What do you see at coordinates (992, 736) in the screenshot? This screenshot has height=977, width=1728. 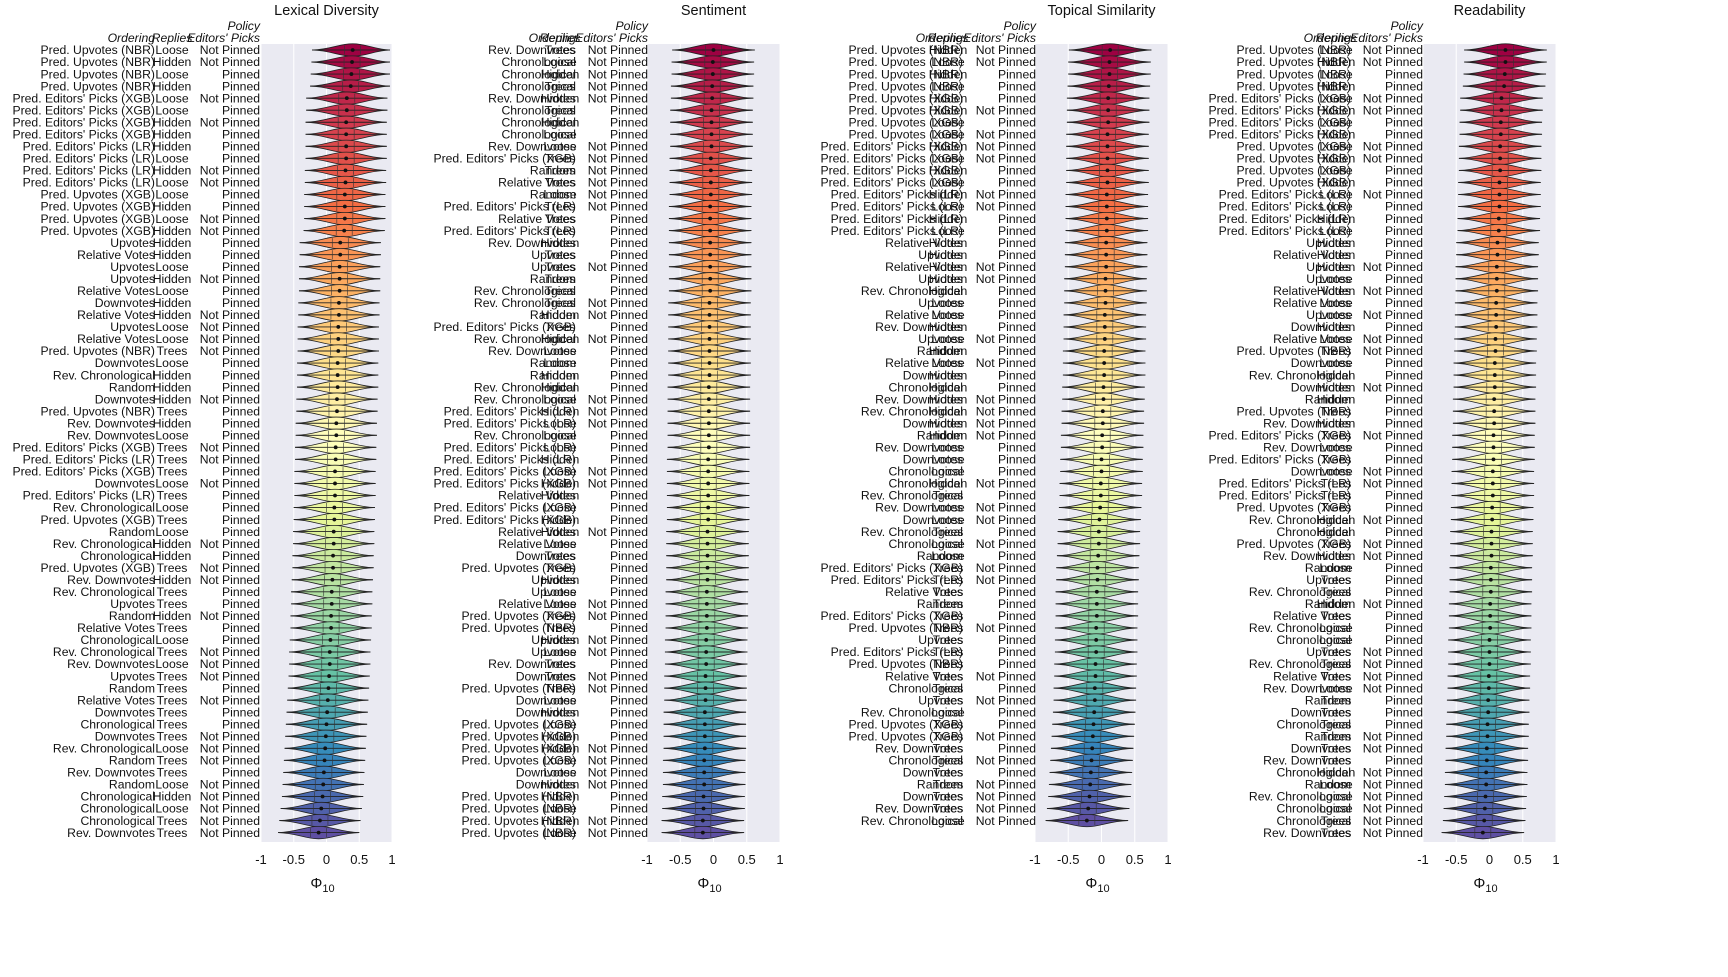 I see `violin-row: Pred. Upvotes (XGB)Trees Not Pinned` at bounding box center [992, 736].